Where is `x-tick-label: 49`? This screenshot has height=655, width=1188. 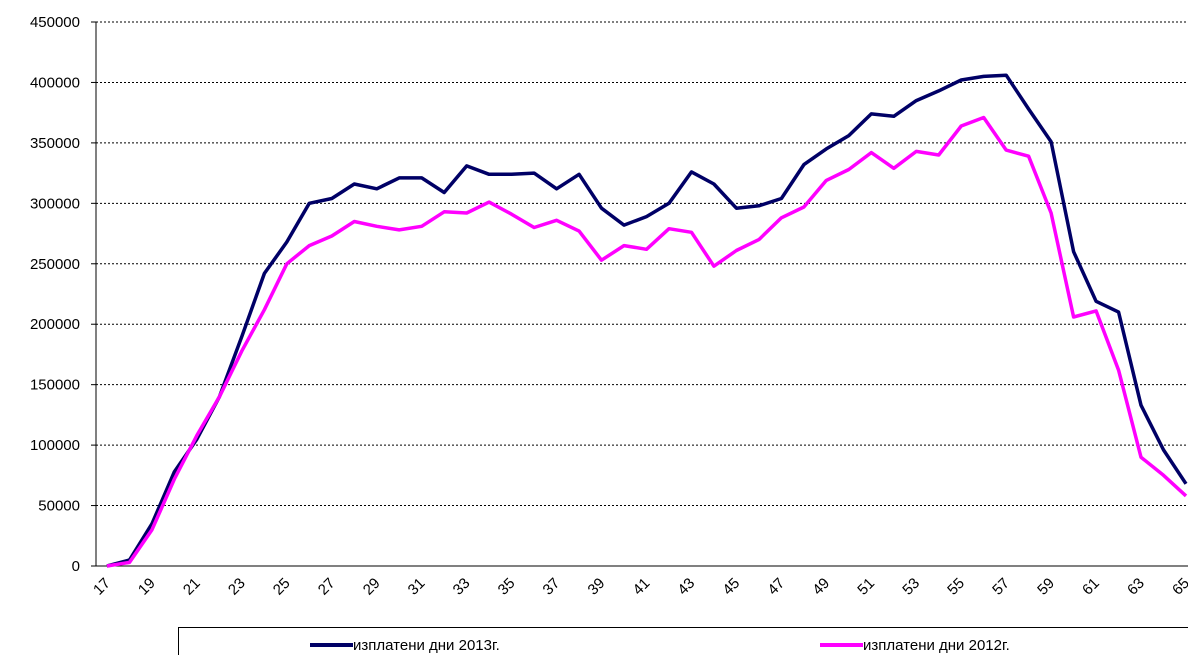 x-tick-label: 49 is located at coordinates (821, 587).